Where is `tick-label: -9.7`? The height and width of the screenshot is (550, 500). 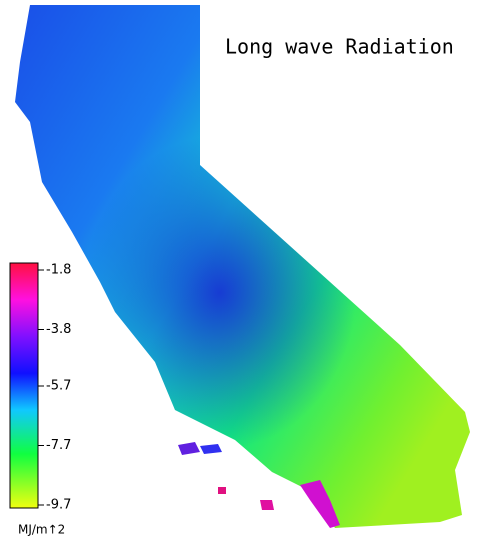
tick-label: -9.7 is located at coordinates (58, 505).